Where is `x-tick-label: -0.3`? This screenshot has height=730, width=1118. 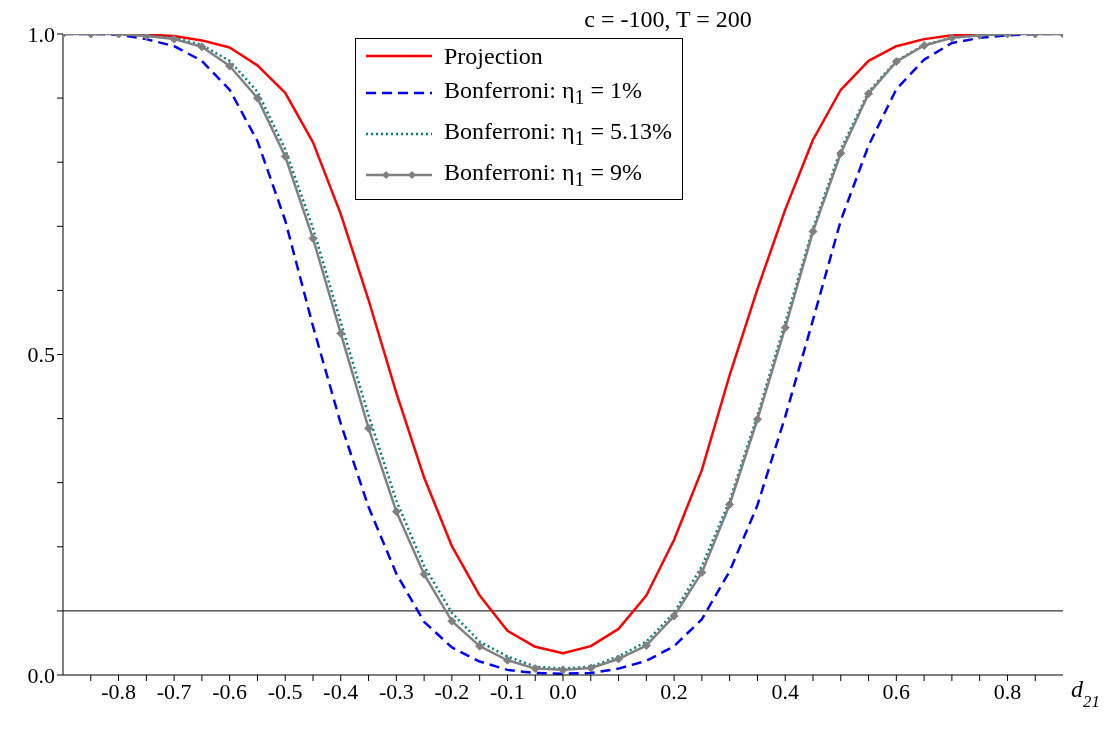 x-tick-label: -0.3 is located at coordinates (396, 691).